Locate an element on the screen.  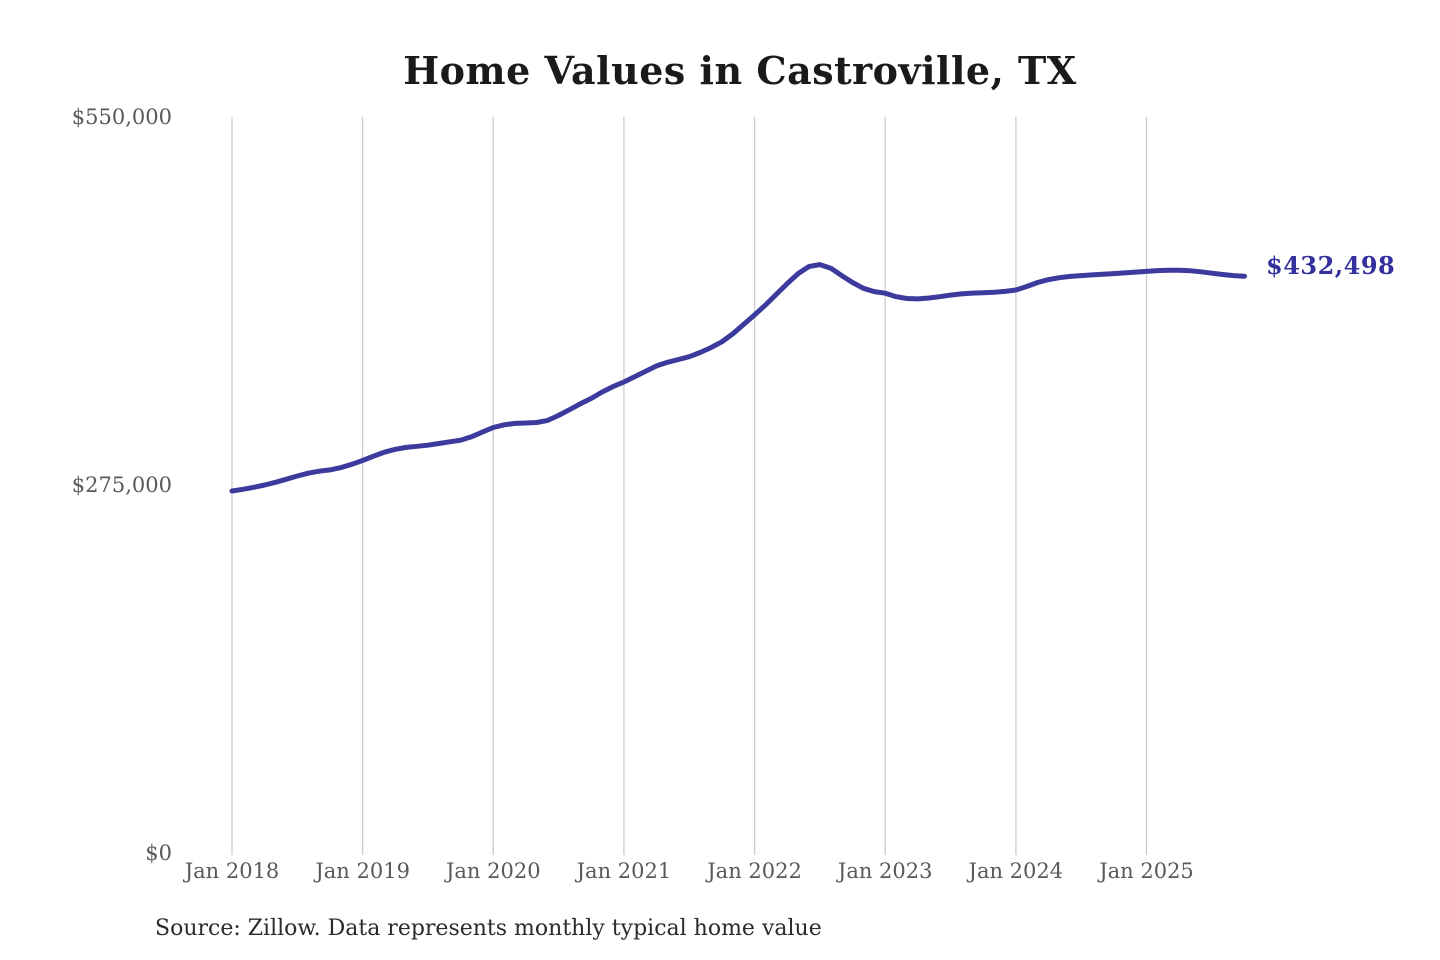
x-tick-label: Jan 2018 is located at coordinates (232, 871).